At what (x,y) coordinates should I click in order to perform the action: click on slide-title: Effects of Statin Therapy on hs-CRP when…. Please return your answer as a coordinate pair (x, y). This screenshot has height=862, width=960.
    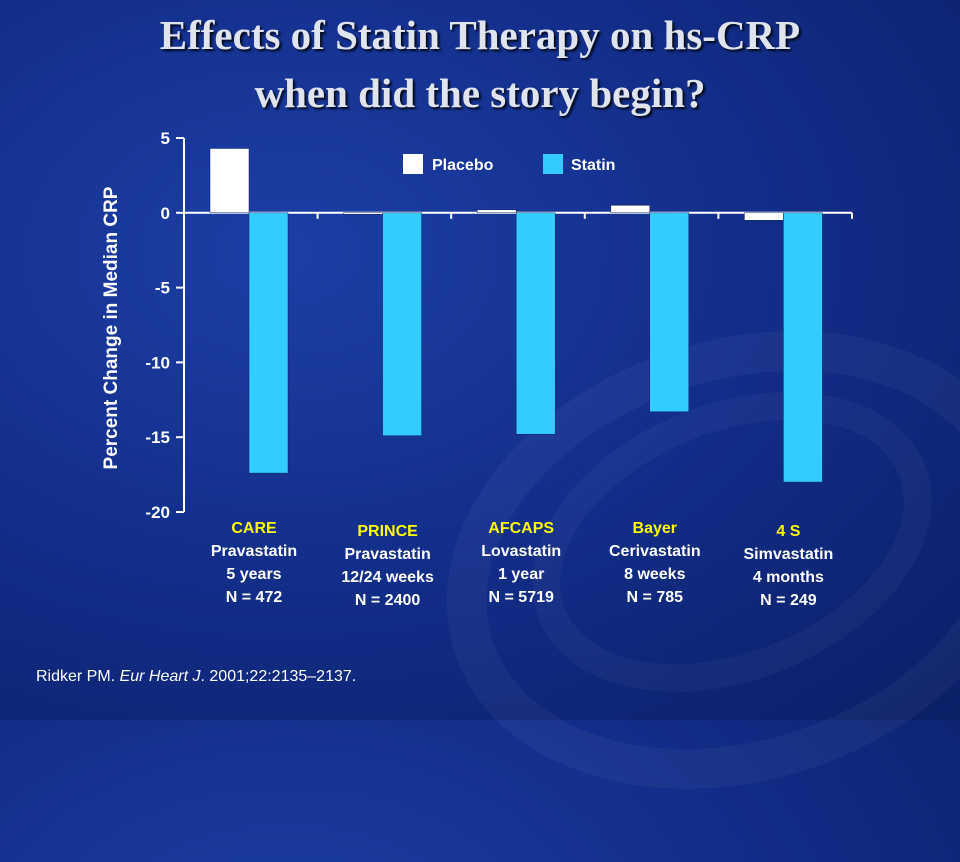
    Looking at the image, I should click on (480, 64).